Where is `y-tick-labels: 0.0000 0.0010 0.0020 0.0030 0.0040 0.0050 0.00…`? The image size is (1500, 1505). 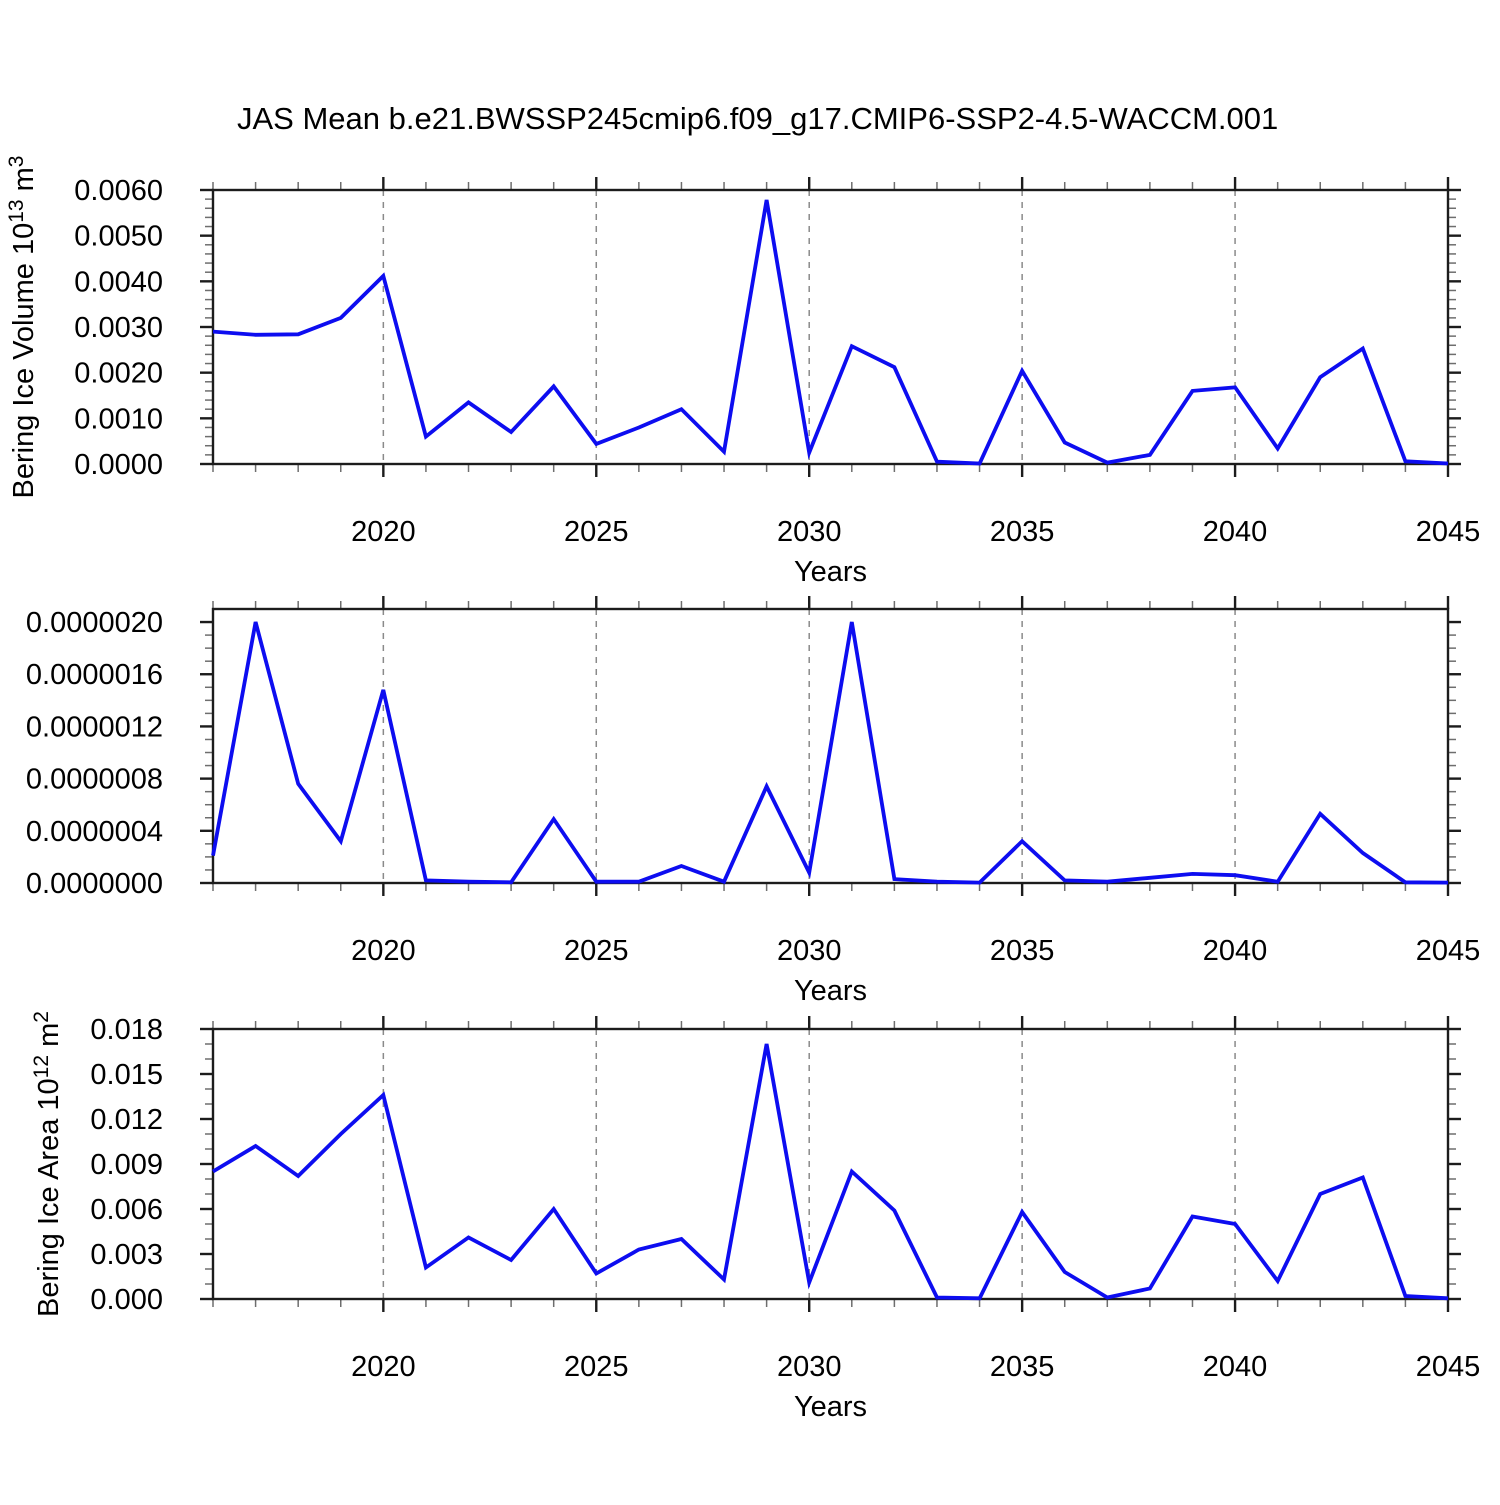
y-tick-labels: 0.0000 0.0010 0.0020 0.0030 0.0040 0.0050 0.00… is located at coordinates (118, 328).